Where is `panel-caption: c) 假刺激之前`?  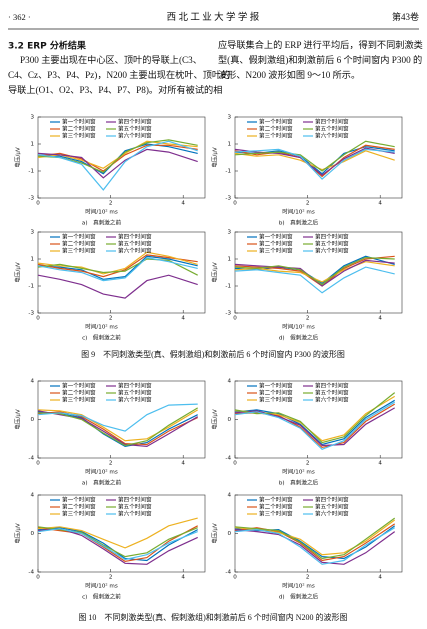
panel-caption: c) 假刺激之前 is located at coordinates (101, 597).